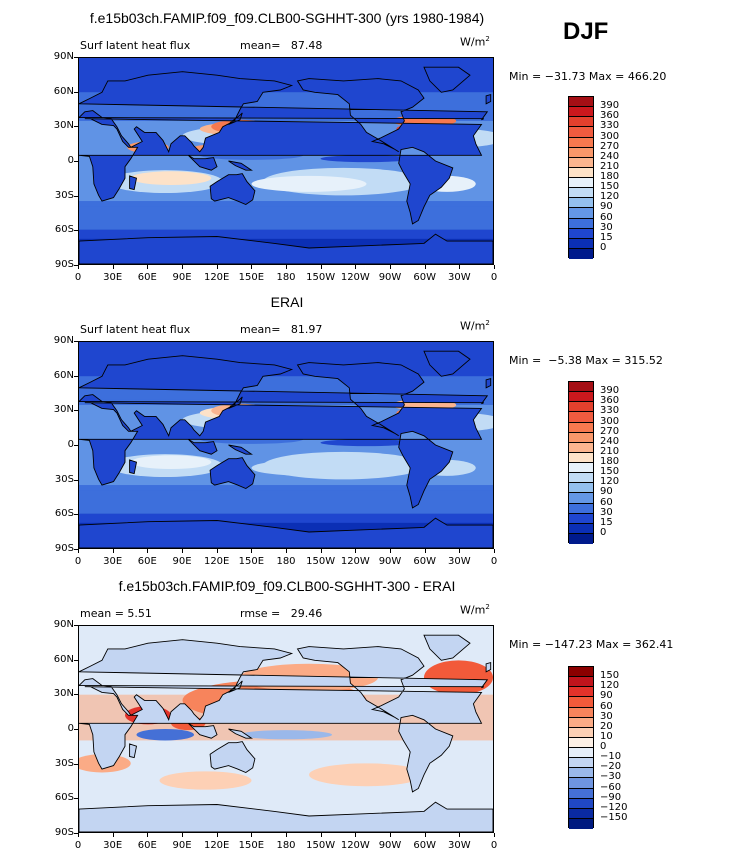 The image size is (733, 861). I want to click on colorbar-label: 360, so click(610, 116).